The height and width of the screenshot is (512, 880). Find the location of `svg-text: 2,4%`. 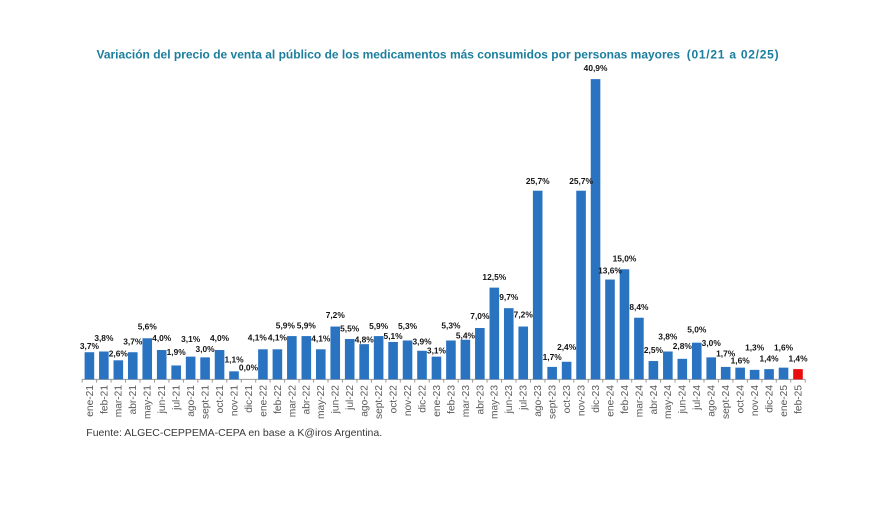

svg-text: 2,4% is located at coordinates (567, 347).